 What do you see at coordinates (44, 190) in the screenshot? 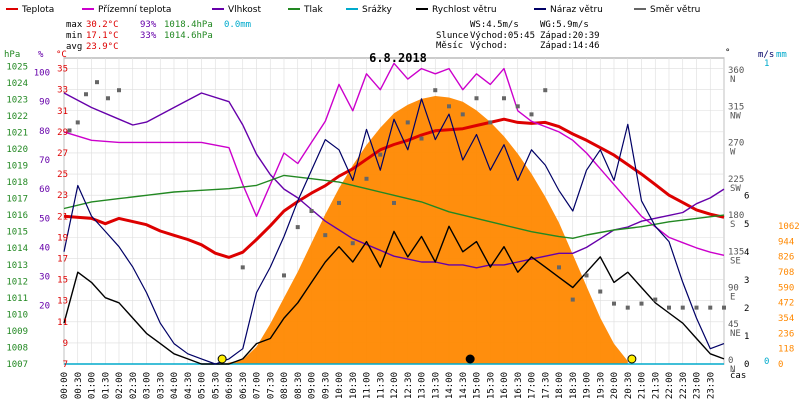
I see `pct-tick-4: 60` at bounding box center [44, 190].